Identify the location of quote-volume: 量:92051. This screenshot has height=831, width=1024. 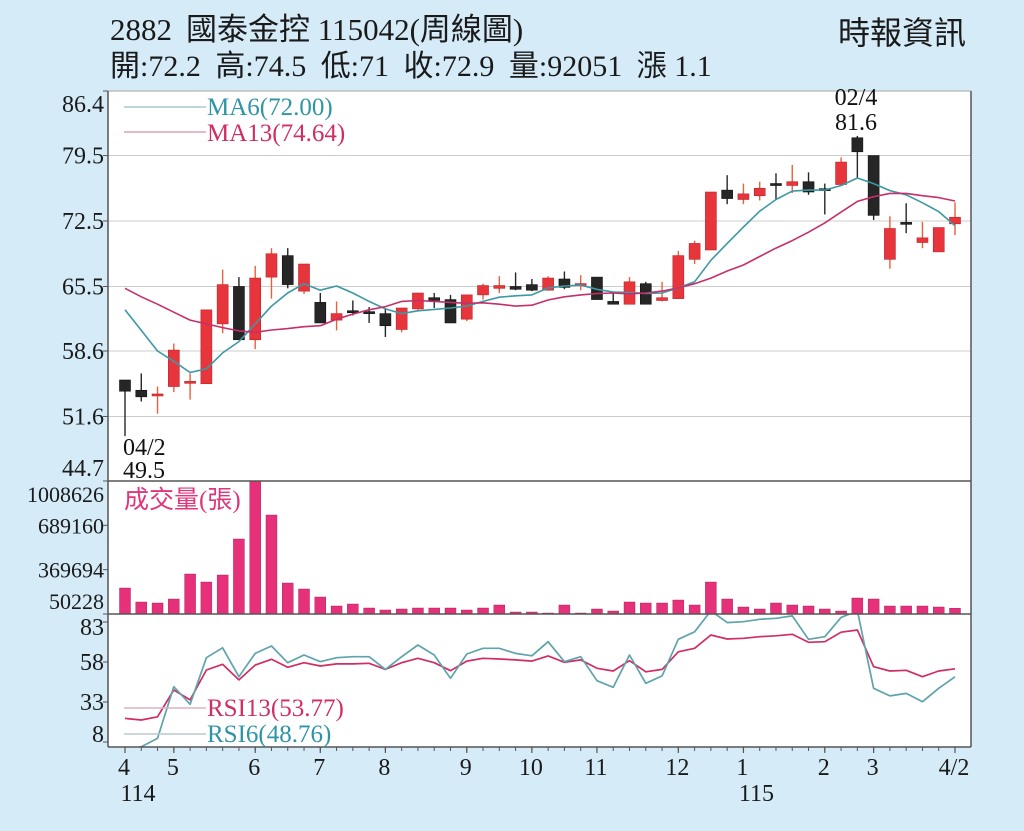
(565, 66).